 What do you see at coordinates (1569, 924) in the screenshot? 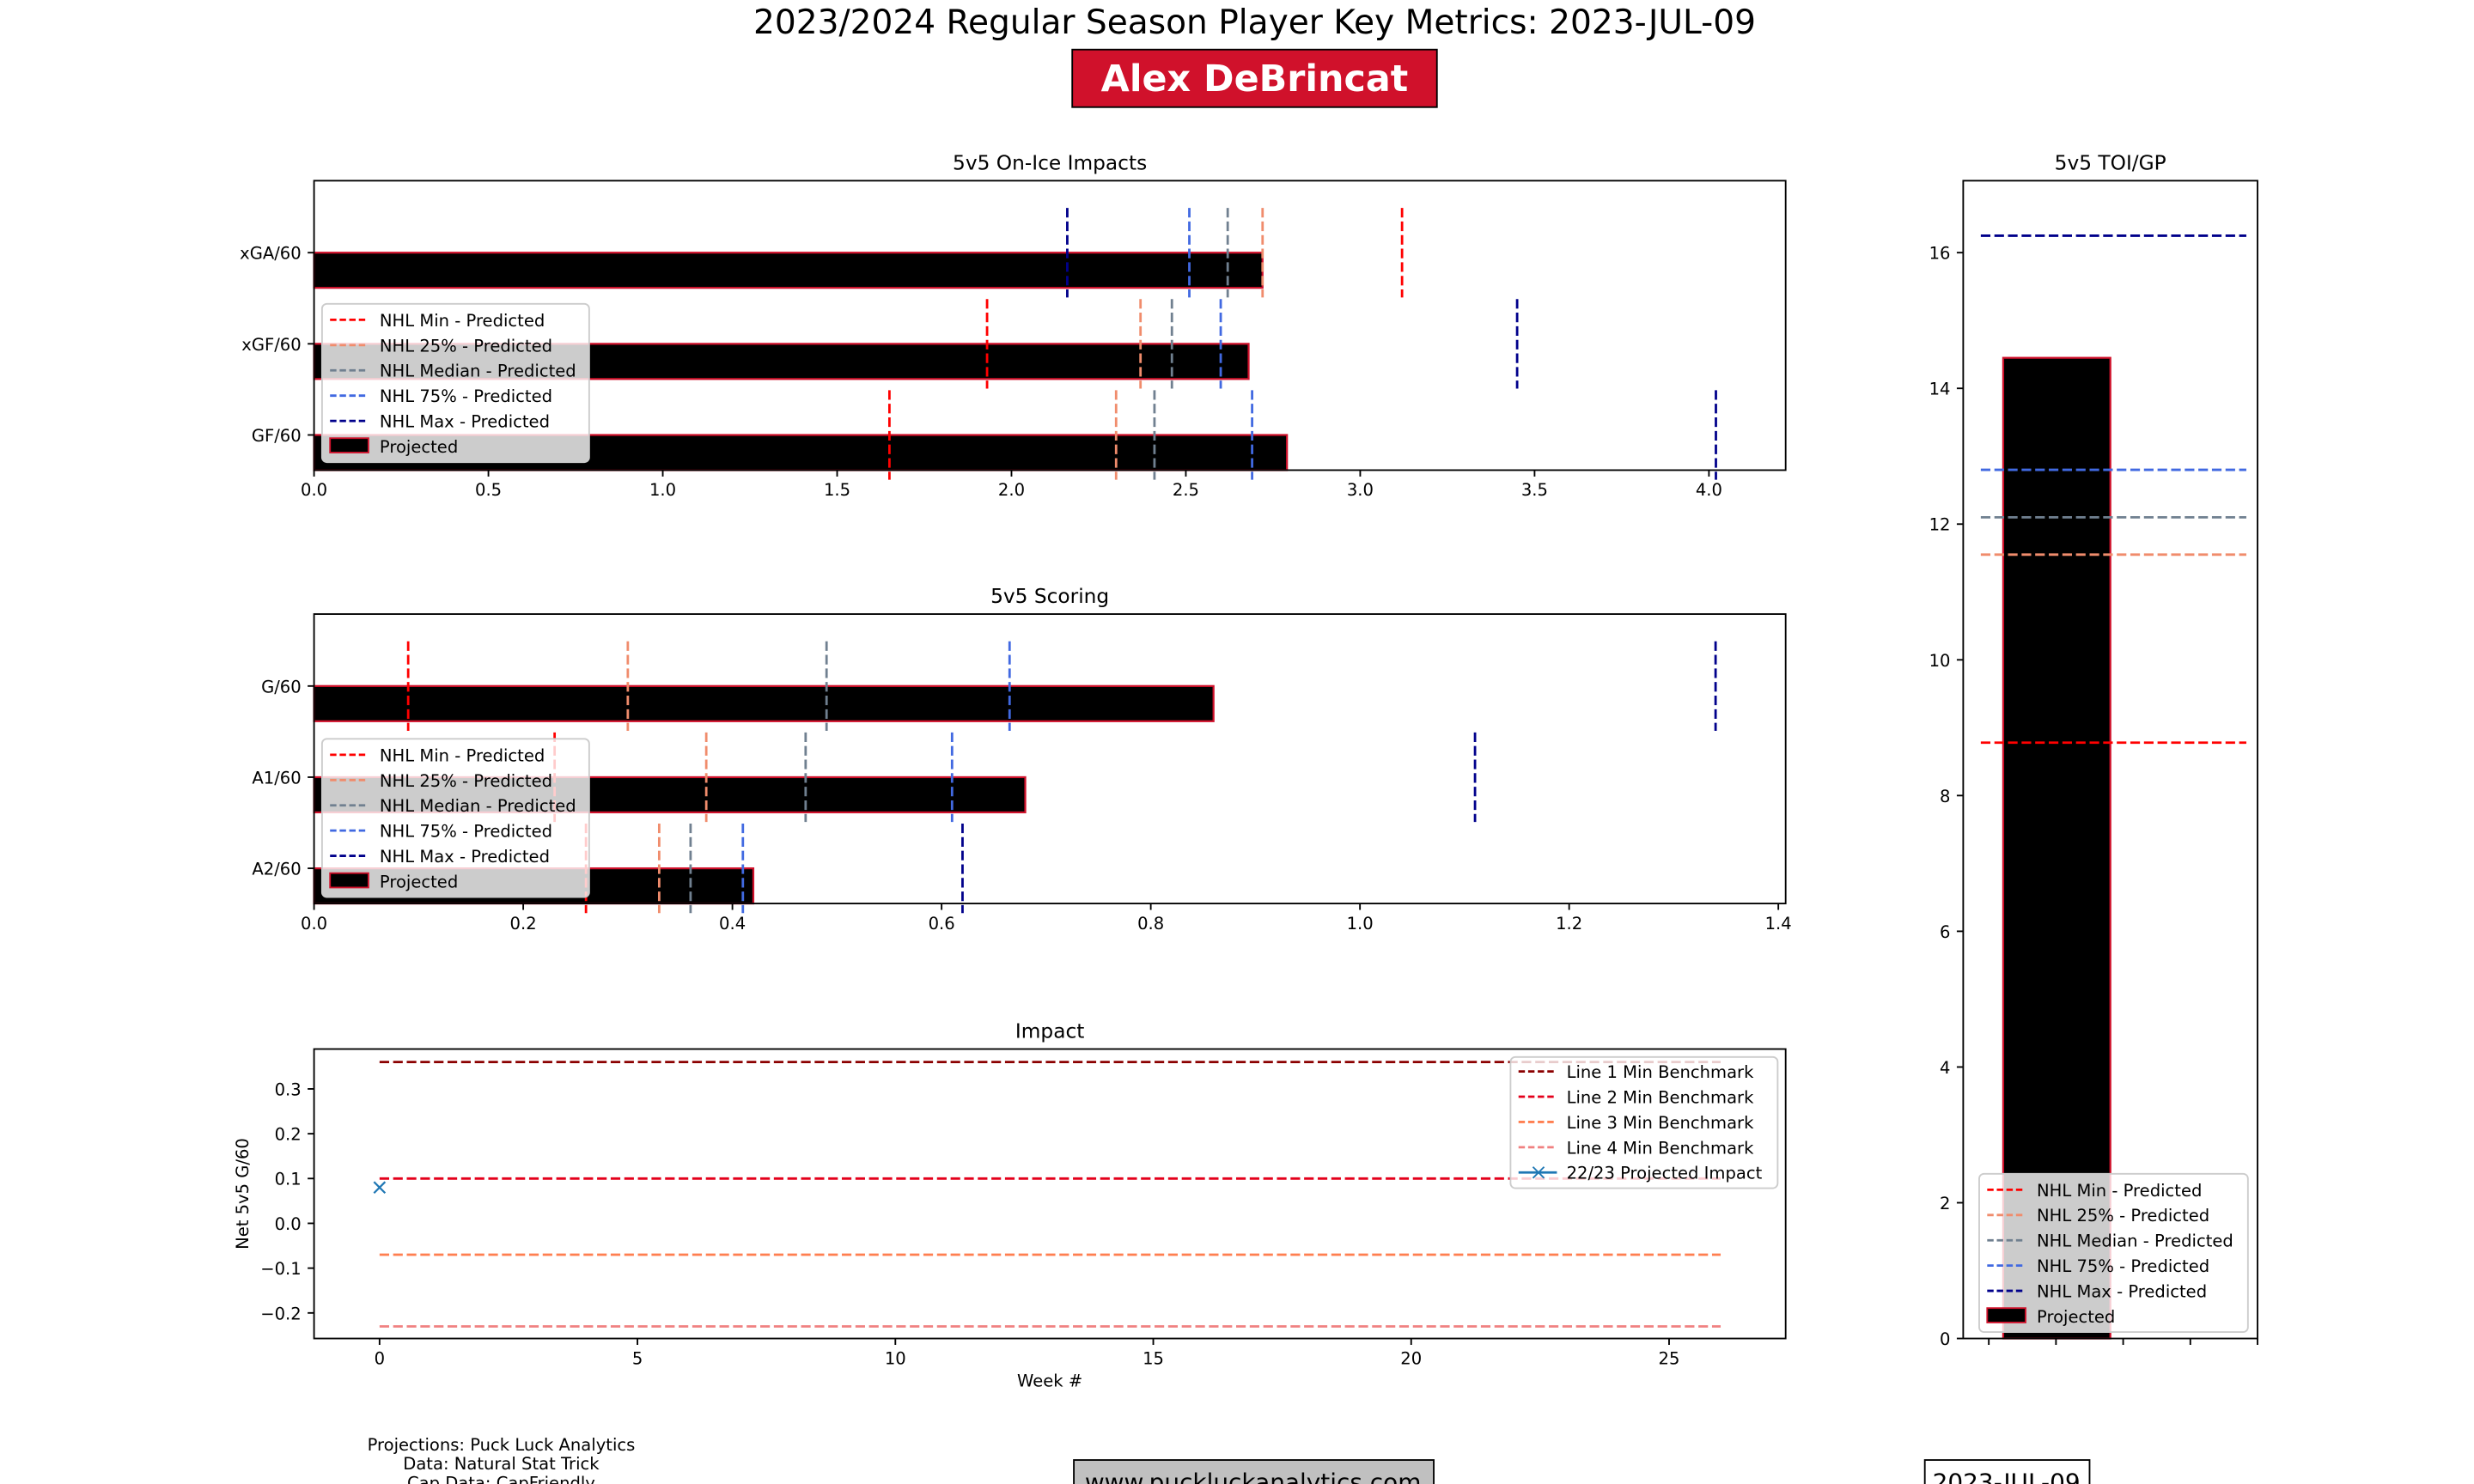
I see `x-tick-label: 1.2` at bounding box center [1569, 924].